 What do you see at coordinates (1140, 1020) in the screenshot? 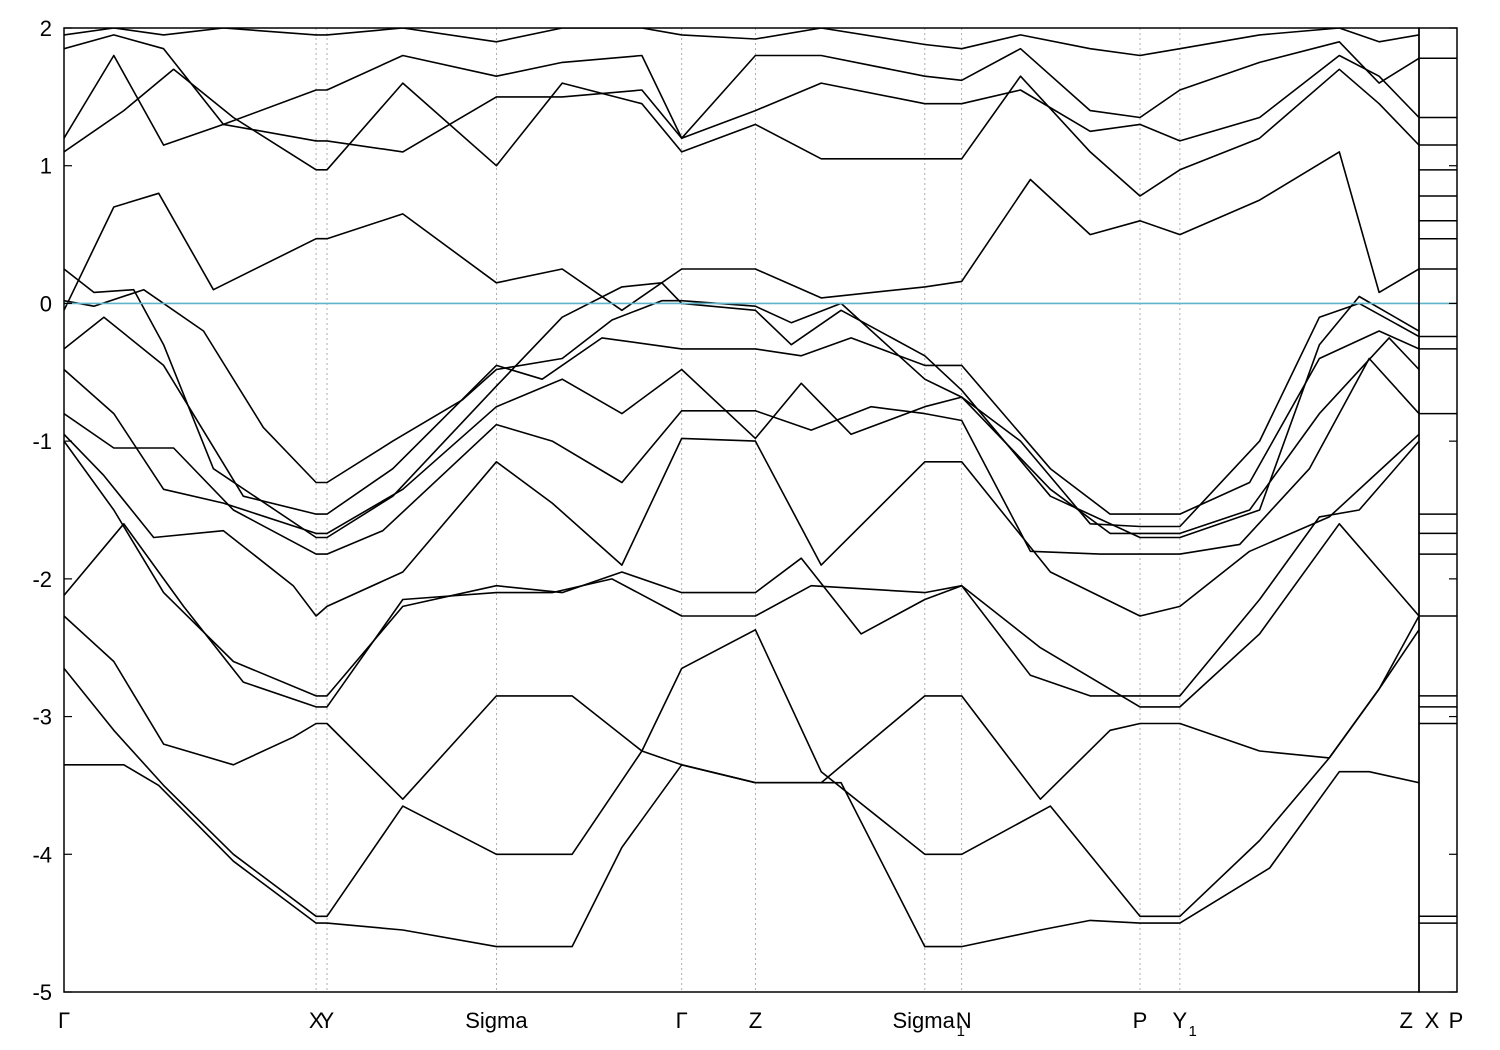
I see `kpoint-label: P` at bounding box center [1140, 1020].